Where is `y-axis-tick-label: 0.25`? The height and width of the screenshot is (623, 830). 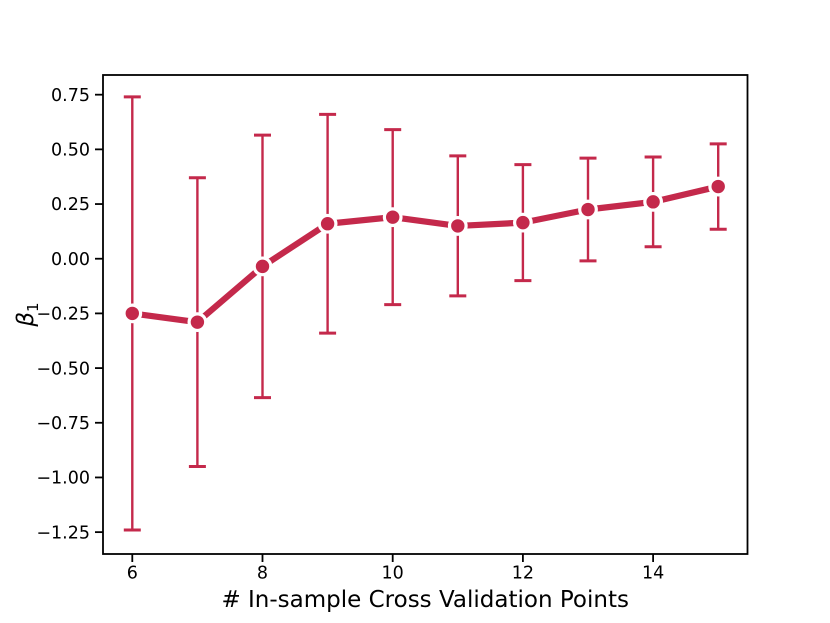 y-axis-tick-label: 0.25 is located at coordinates (70, 205).